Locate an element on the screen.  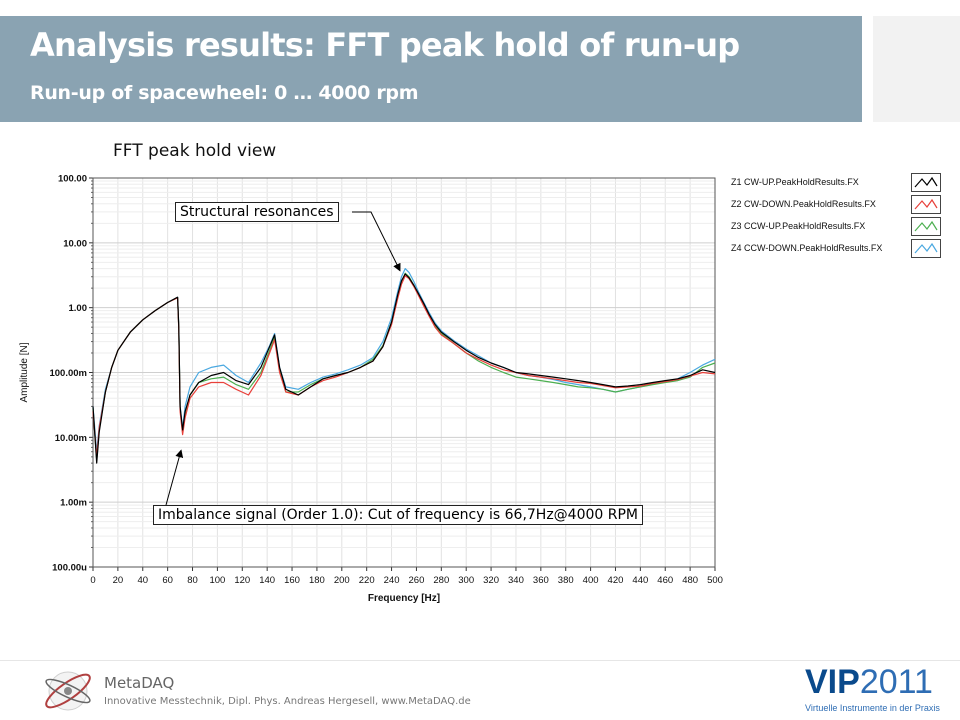
y-tick-label: 10.00 is located at coordinates (75, 243).